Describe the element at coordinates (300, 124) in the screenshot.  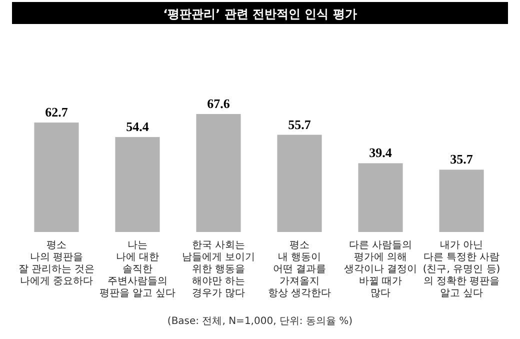
I see `data-label: 55.7` at that location.